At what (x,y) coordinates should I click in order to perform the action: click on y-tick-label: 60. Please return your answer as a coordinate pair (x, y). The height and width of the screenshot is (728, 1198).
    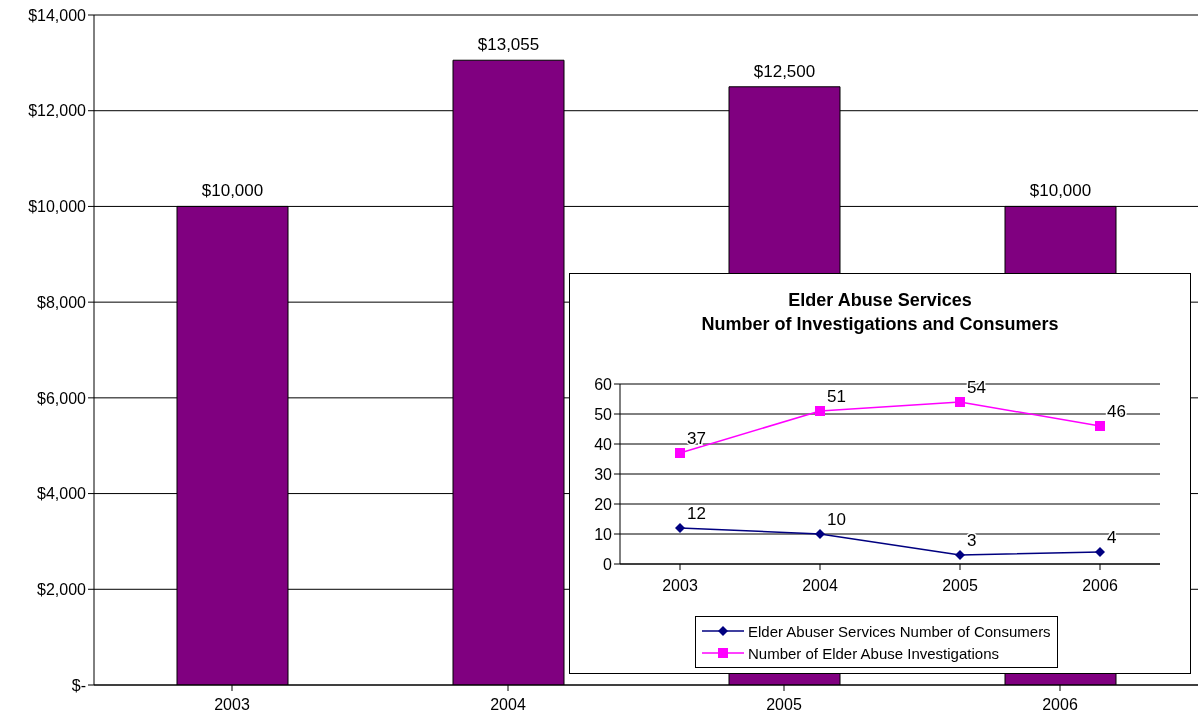
    Looking at the image, I should click on (603, 384).